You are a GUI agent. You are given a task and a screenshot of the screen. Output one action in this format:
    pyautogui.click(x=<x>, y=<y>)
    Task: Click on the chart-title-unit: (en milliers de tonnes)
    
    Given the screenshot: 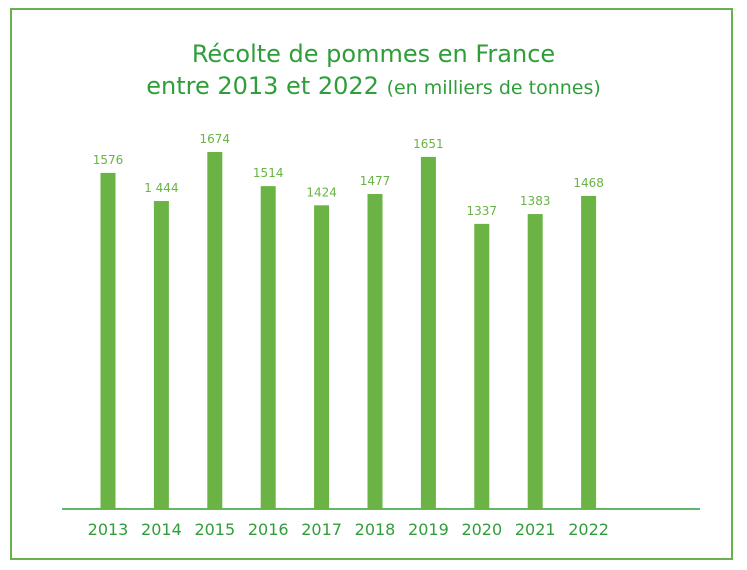 What is the action you would take?
    pyautogui.click(x=493, y=88)
    